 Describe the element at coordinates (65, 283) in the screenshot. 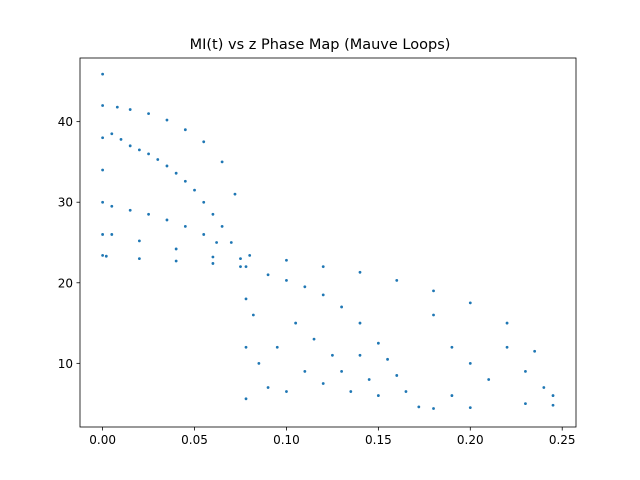

I see `y-tick-label: 20` at that location.